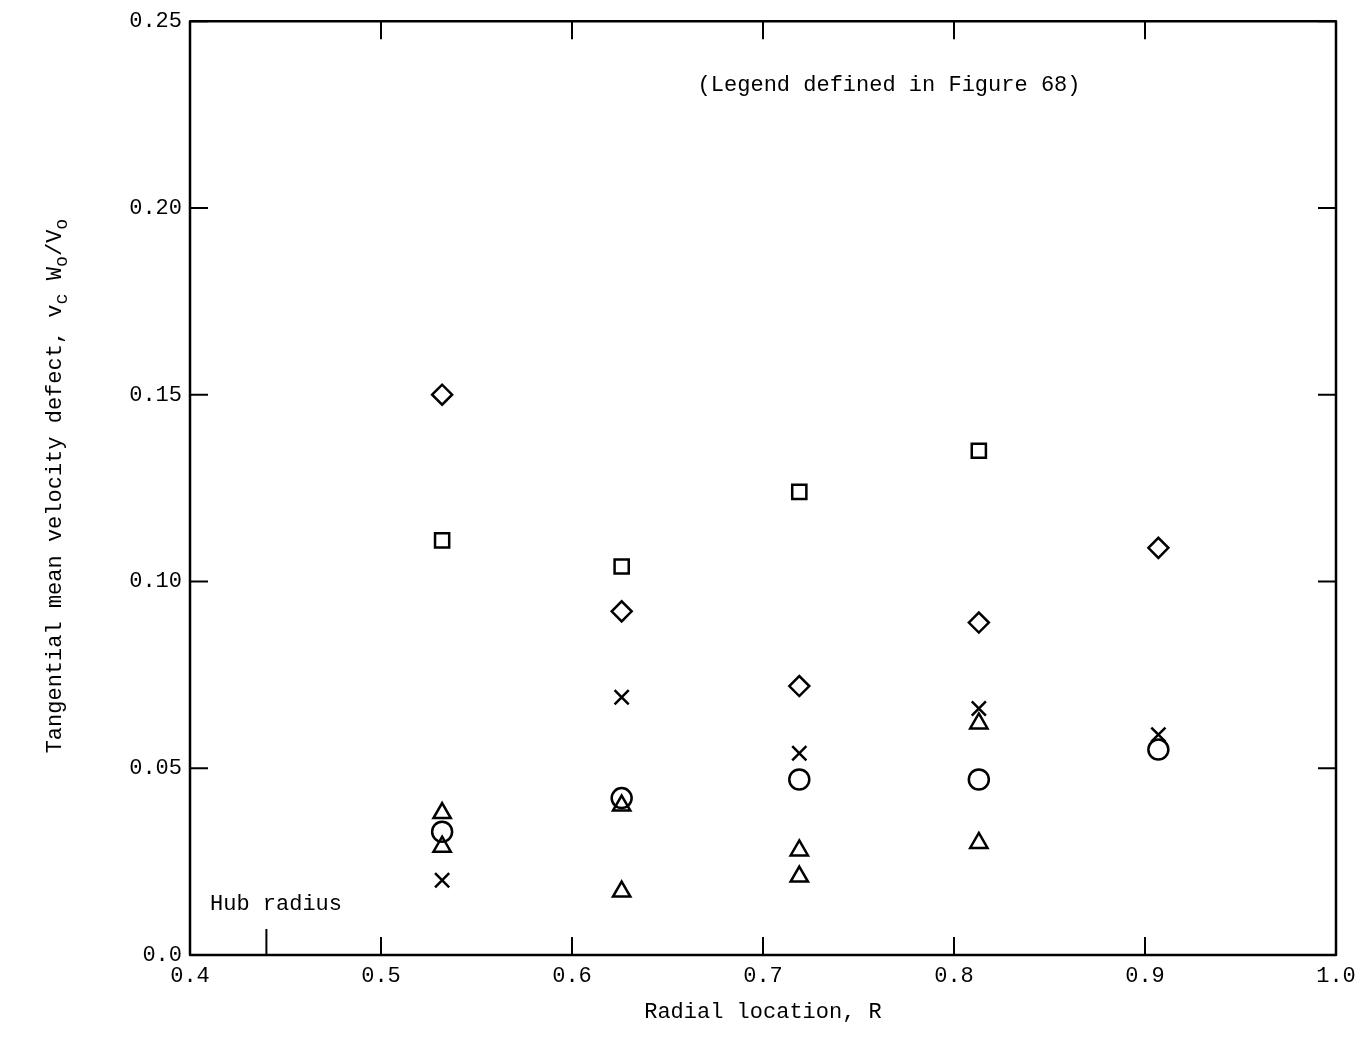  What do you see at coordinates (1336, 977) in the screenshot?
I see `x-tick-label: 1.0` at bounding box center [1336, 977].